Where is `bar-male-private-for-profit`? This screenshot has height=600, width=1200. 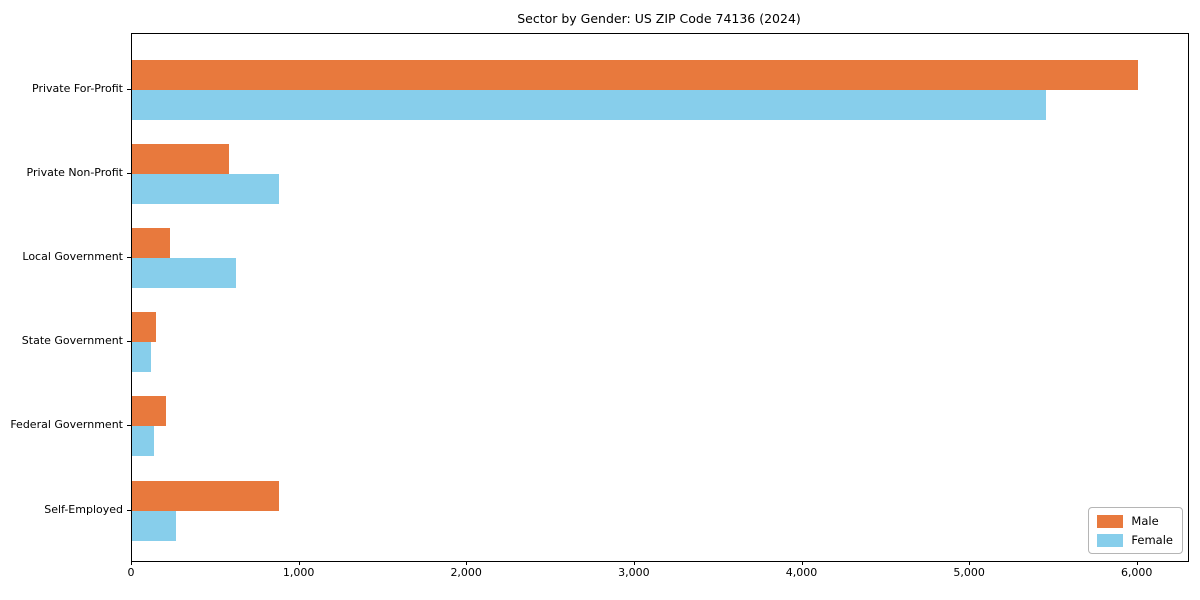
bar-male-private-for-profit is located at coordinates (635, 74).